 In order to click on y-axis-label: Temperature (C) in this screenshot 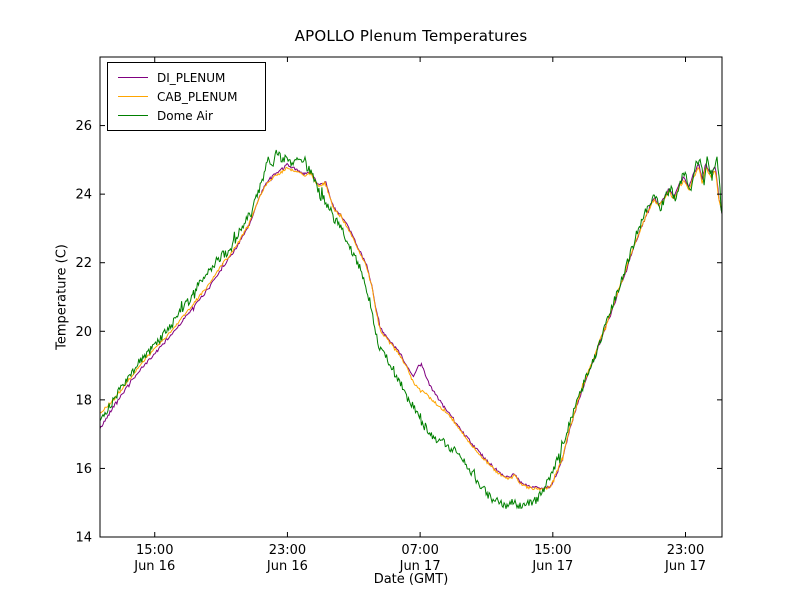, I will do `click(62, 297)`.